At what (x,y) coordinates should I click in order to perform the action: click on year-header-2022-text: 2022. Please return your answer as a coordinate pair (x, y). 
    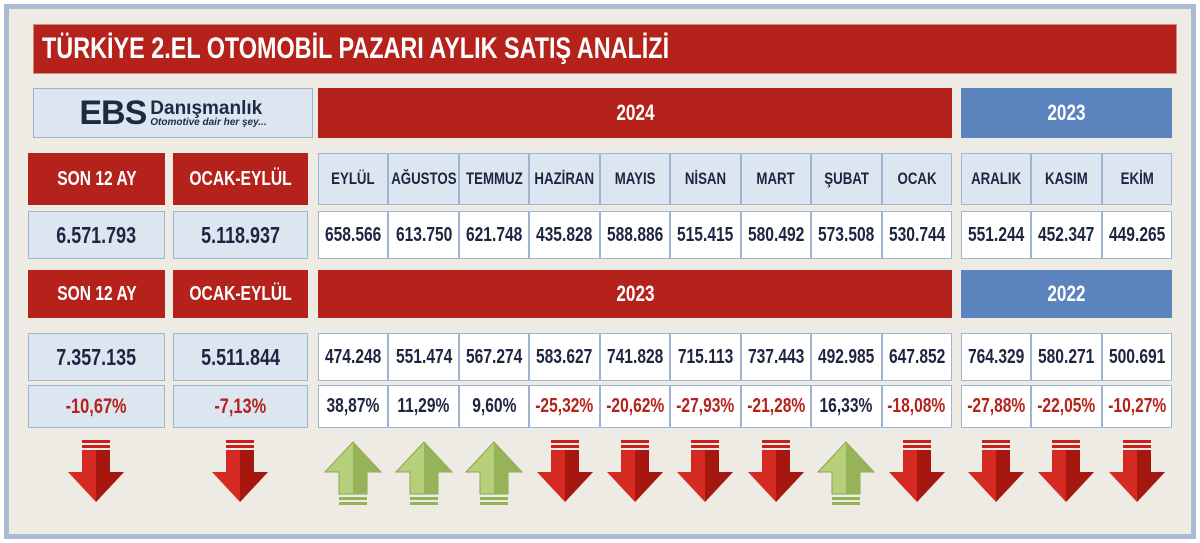
    Looking at the image, I should click on (1066, 293).